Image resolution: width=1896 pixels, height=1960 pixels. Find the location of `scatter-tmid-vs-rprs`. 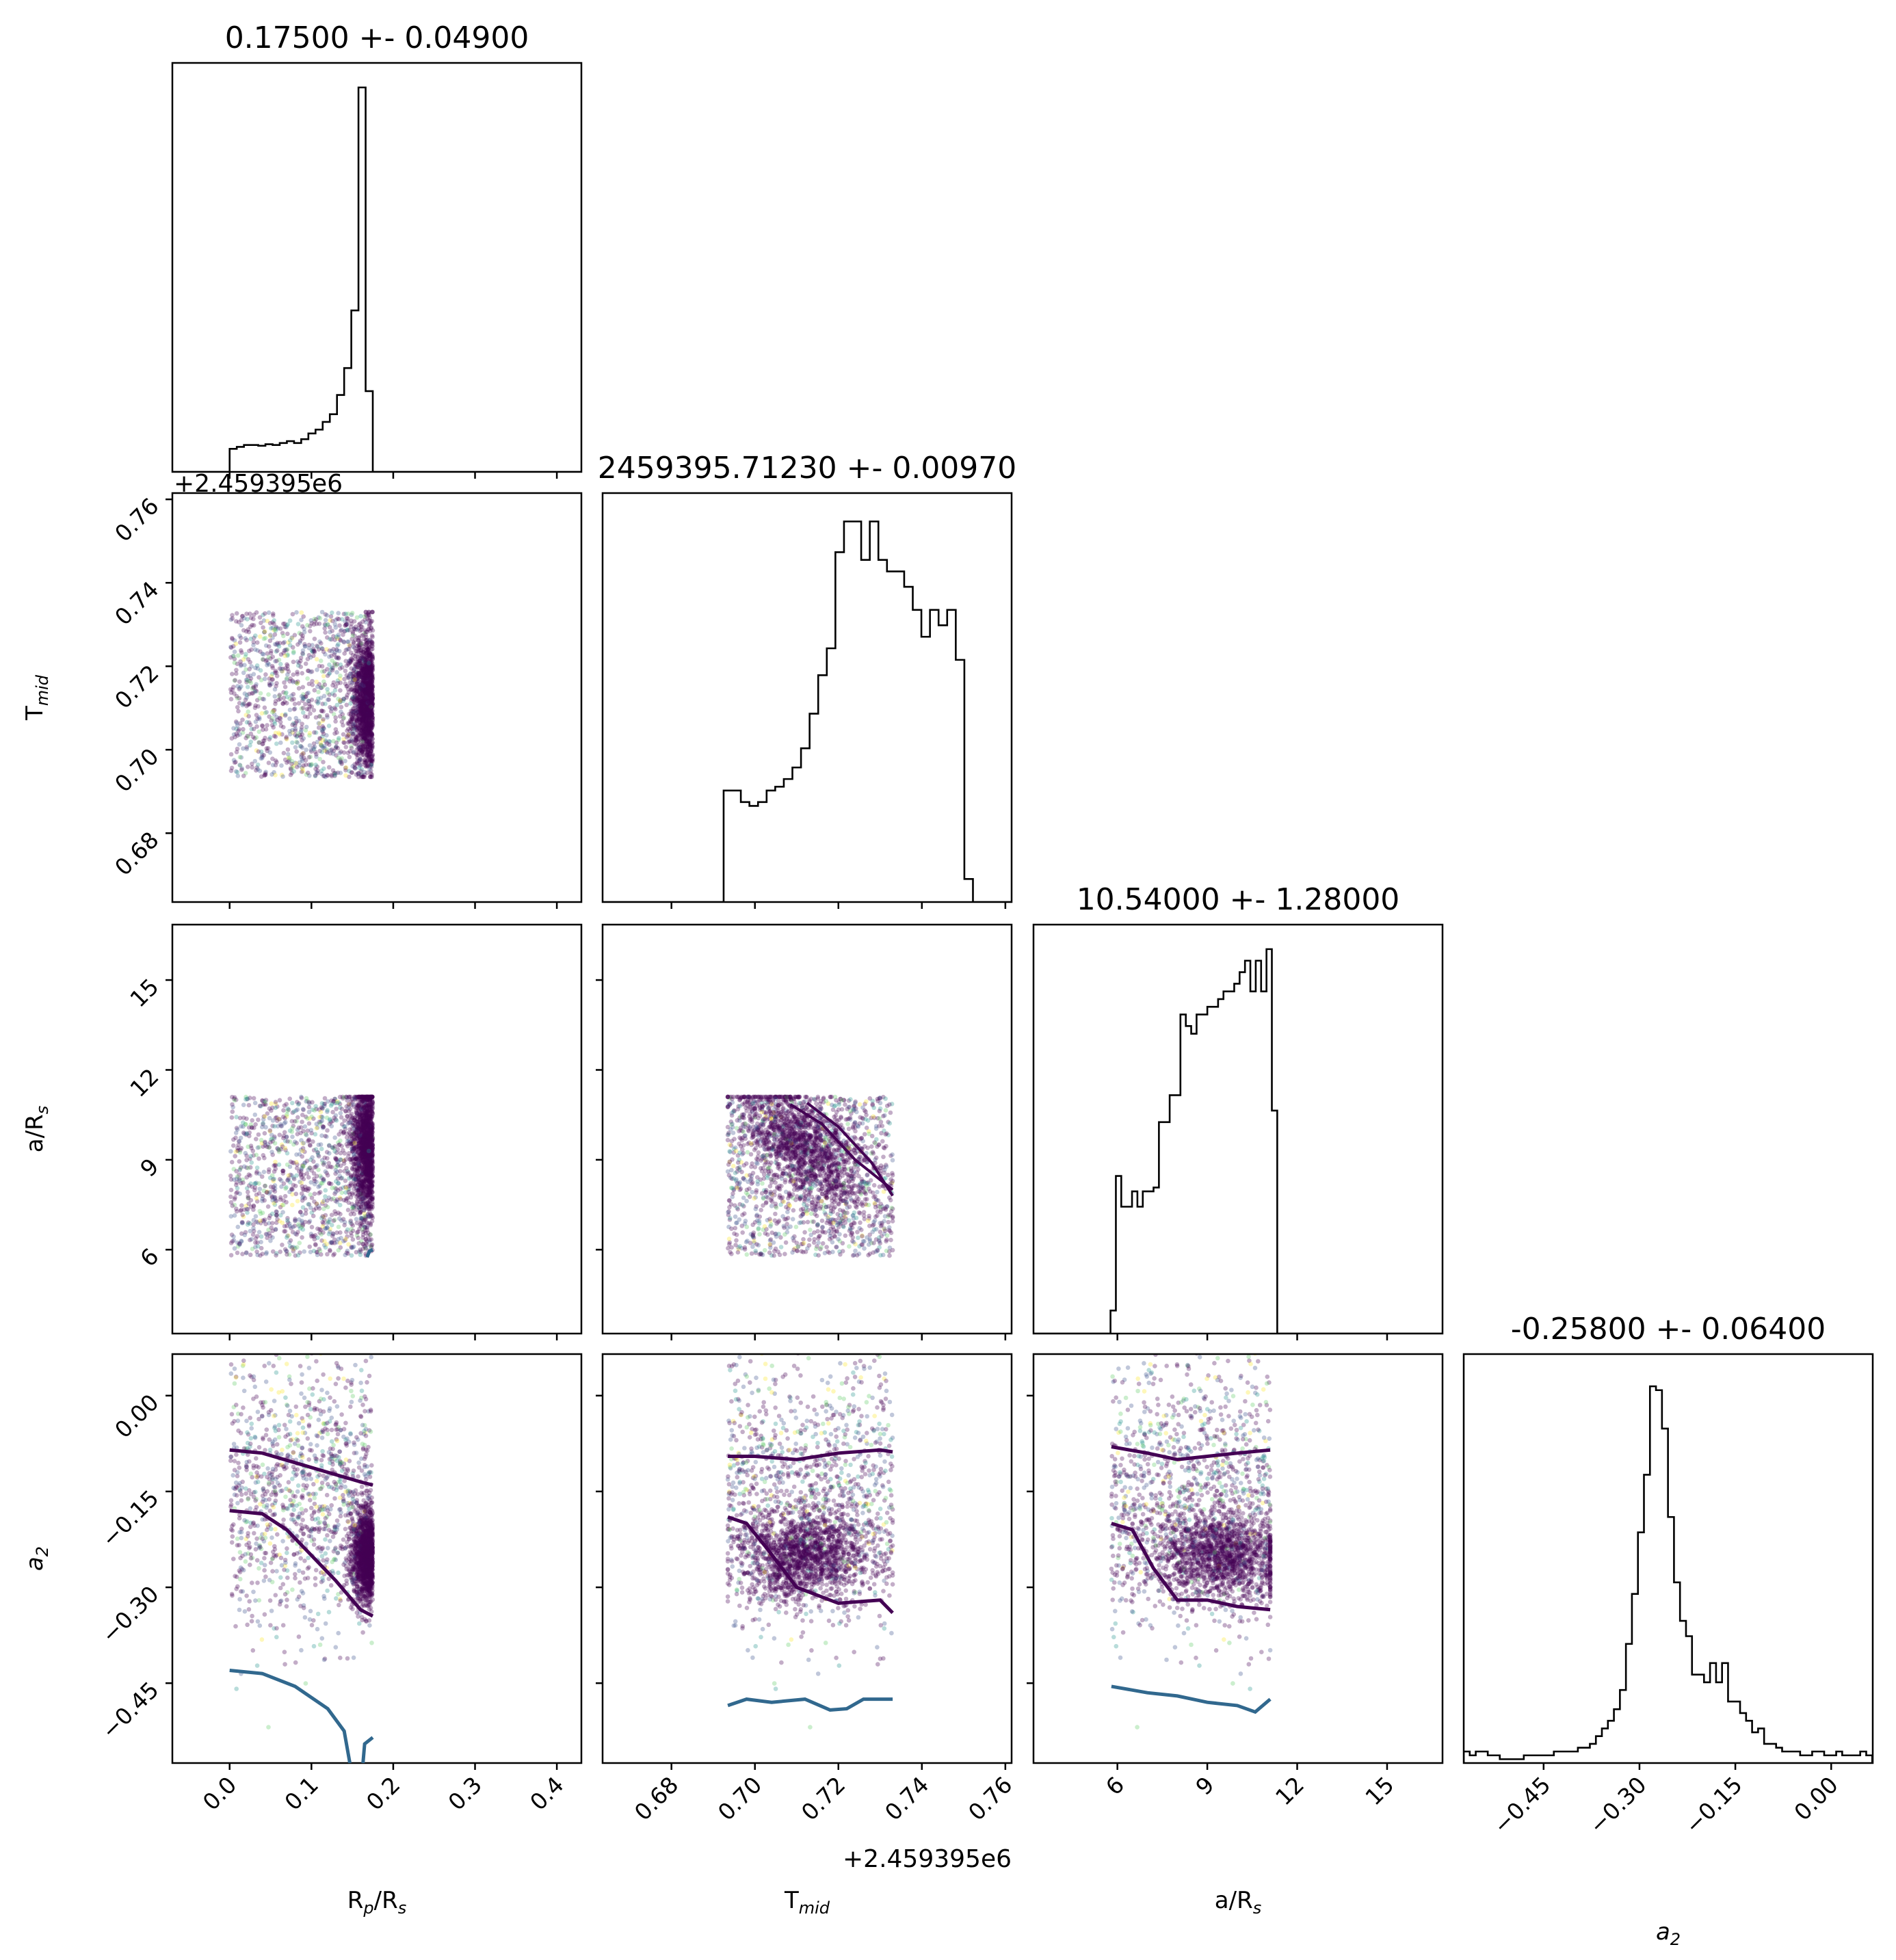

scatter-tmid-vs-rprs is located at coordinates (302, 694).